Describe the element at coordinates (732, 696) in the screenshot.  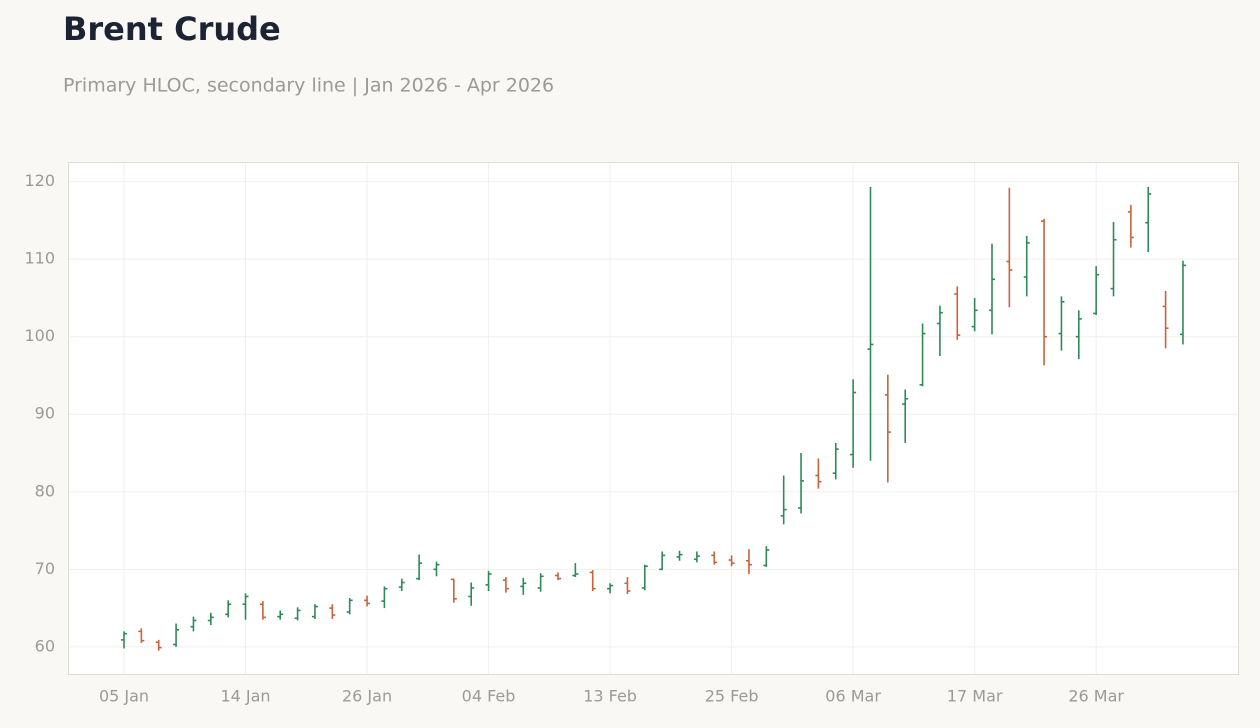
I see `x-tick-label: 25 Feb` at that location.